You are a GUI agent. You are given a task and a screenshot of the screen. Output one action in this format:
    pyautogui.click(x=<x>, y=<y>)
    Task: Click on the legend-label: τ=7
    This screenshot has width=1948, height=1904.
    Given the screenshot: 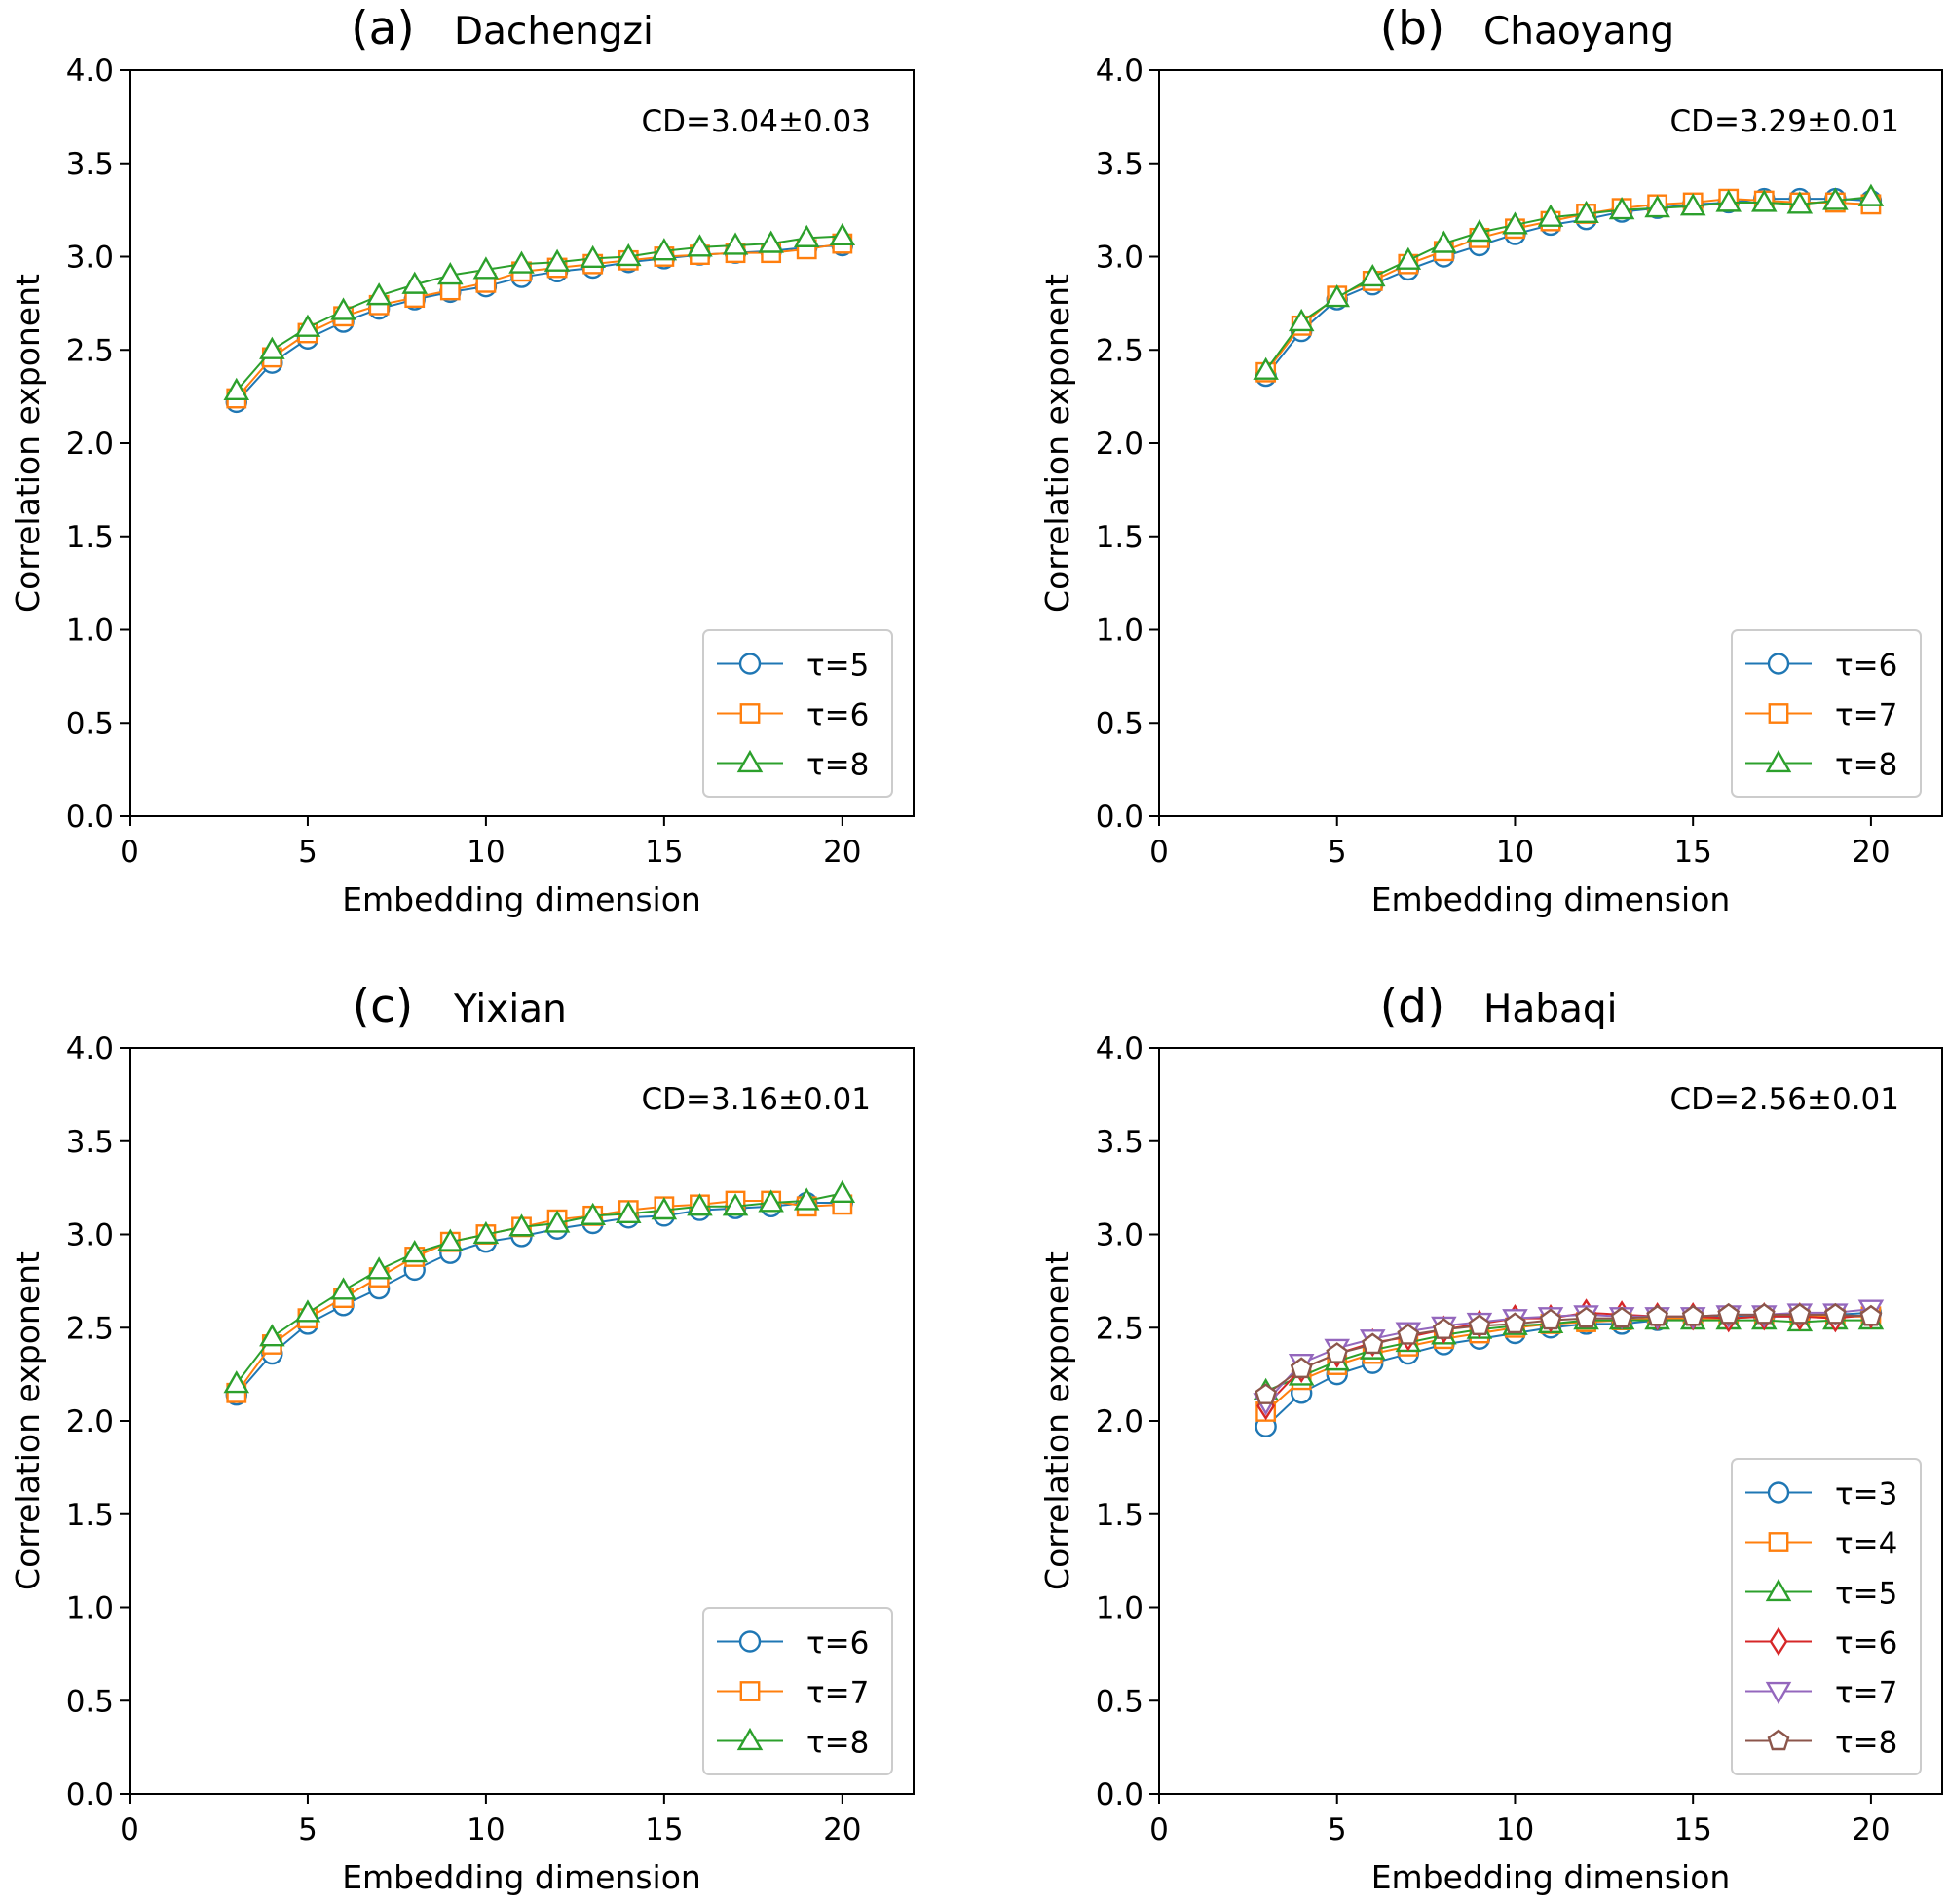 What is the action you would take?
    pyautogui.click(x=1866, y=1693)
    